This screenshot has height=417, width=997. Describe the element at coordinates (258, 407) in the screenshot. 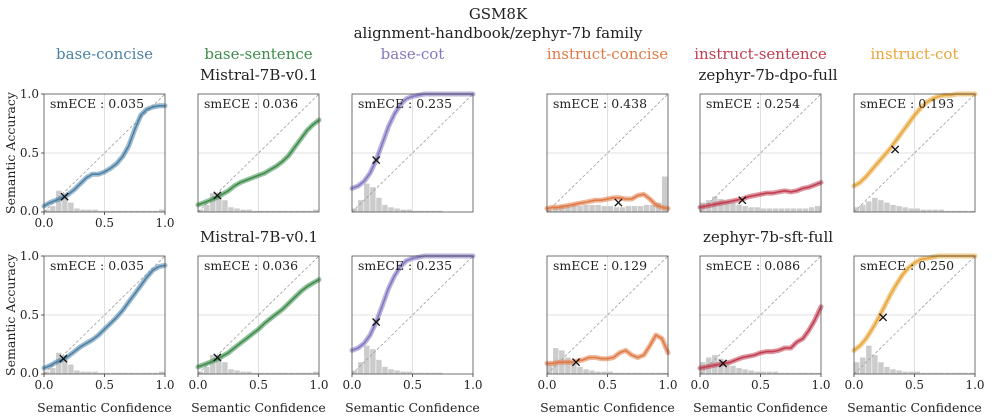

I see `x-axis-label-col-1: Semantic Confidence` at that location.